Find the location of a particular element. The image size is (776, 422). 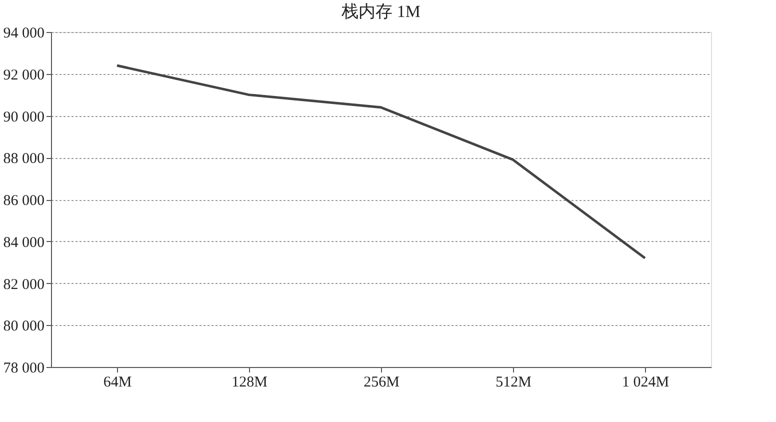

x-tick-label: 512M is located at coordinates (514, 382).